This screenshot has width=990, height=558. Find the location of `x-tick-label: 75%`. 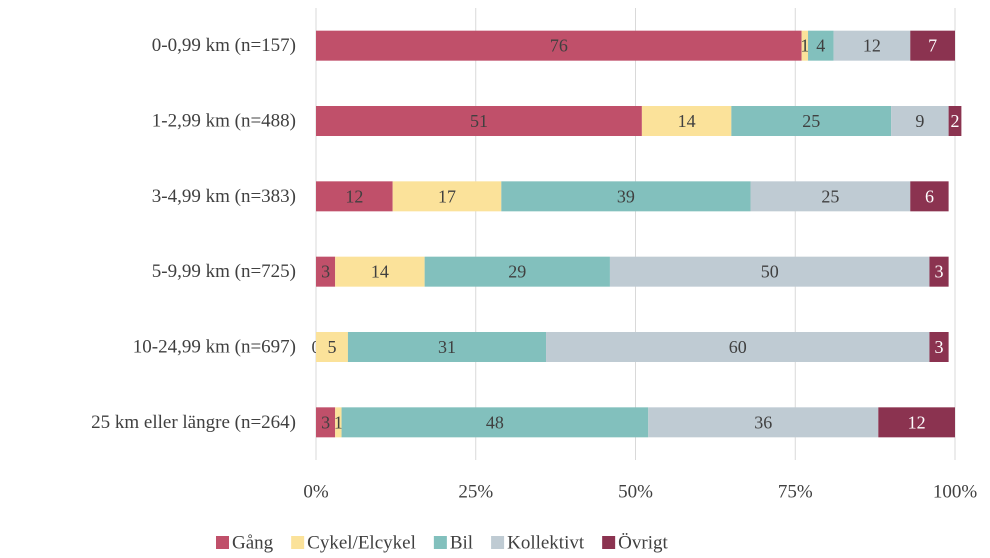

x-tick-label: 75% is located at coordinates (795, 492).